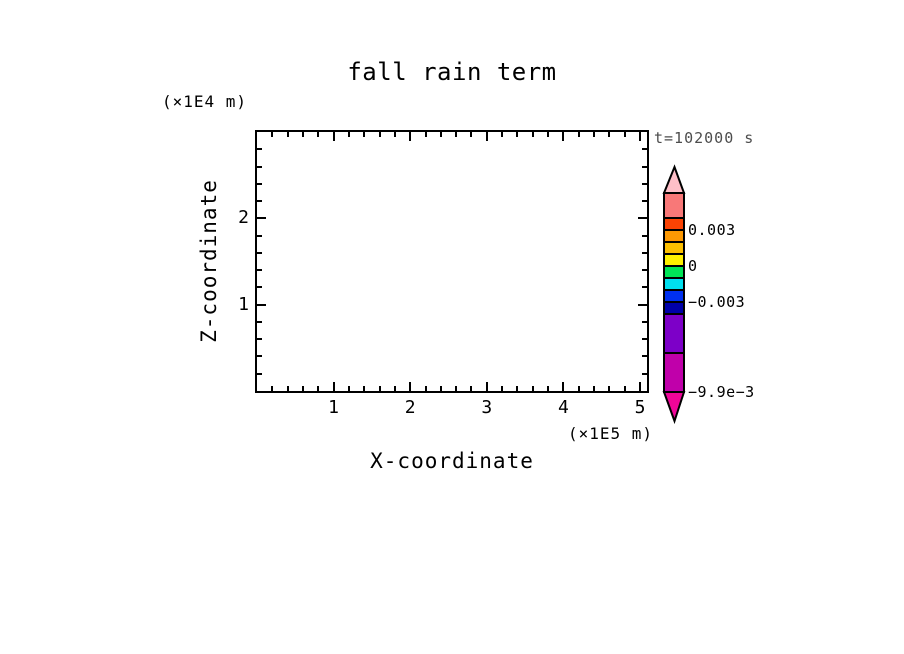  Describe the element at coordinates (640, 407) in the screenshot. I see `x-tick-label: 5` at that location.